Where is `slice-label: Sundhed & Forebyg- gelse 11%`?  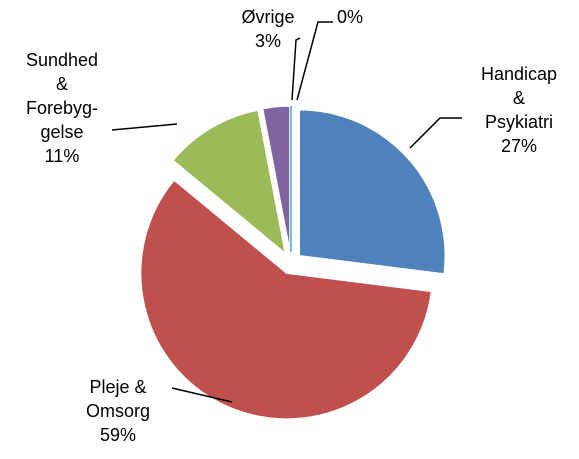 slice-label: Sundhed & Forebyg- gelse 11% is located at coordinates (62, 108).